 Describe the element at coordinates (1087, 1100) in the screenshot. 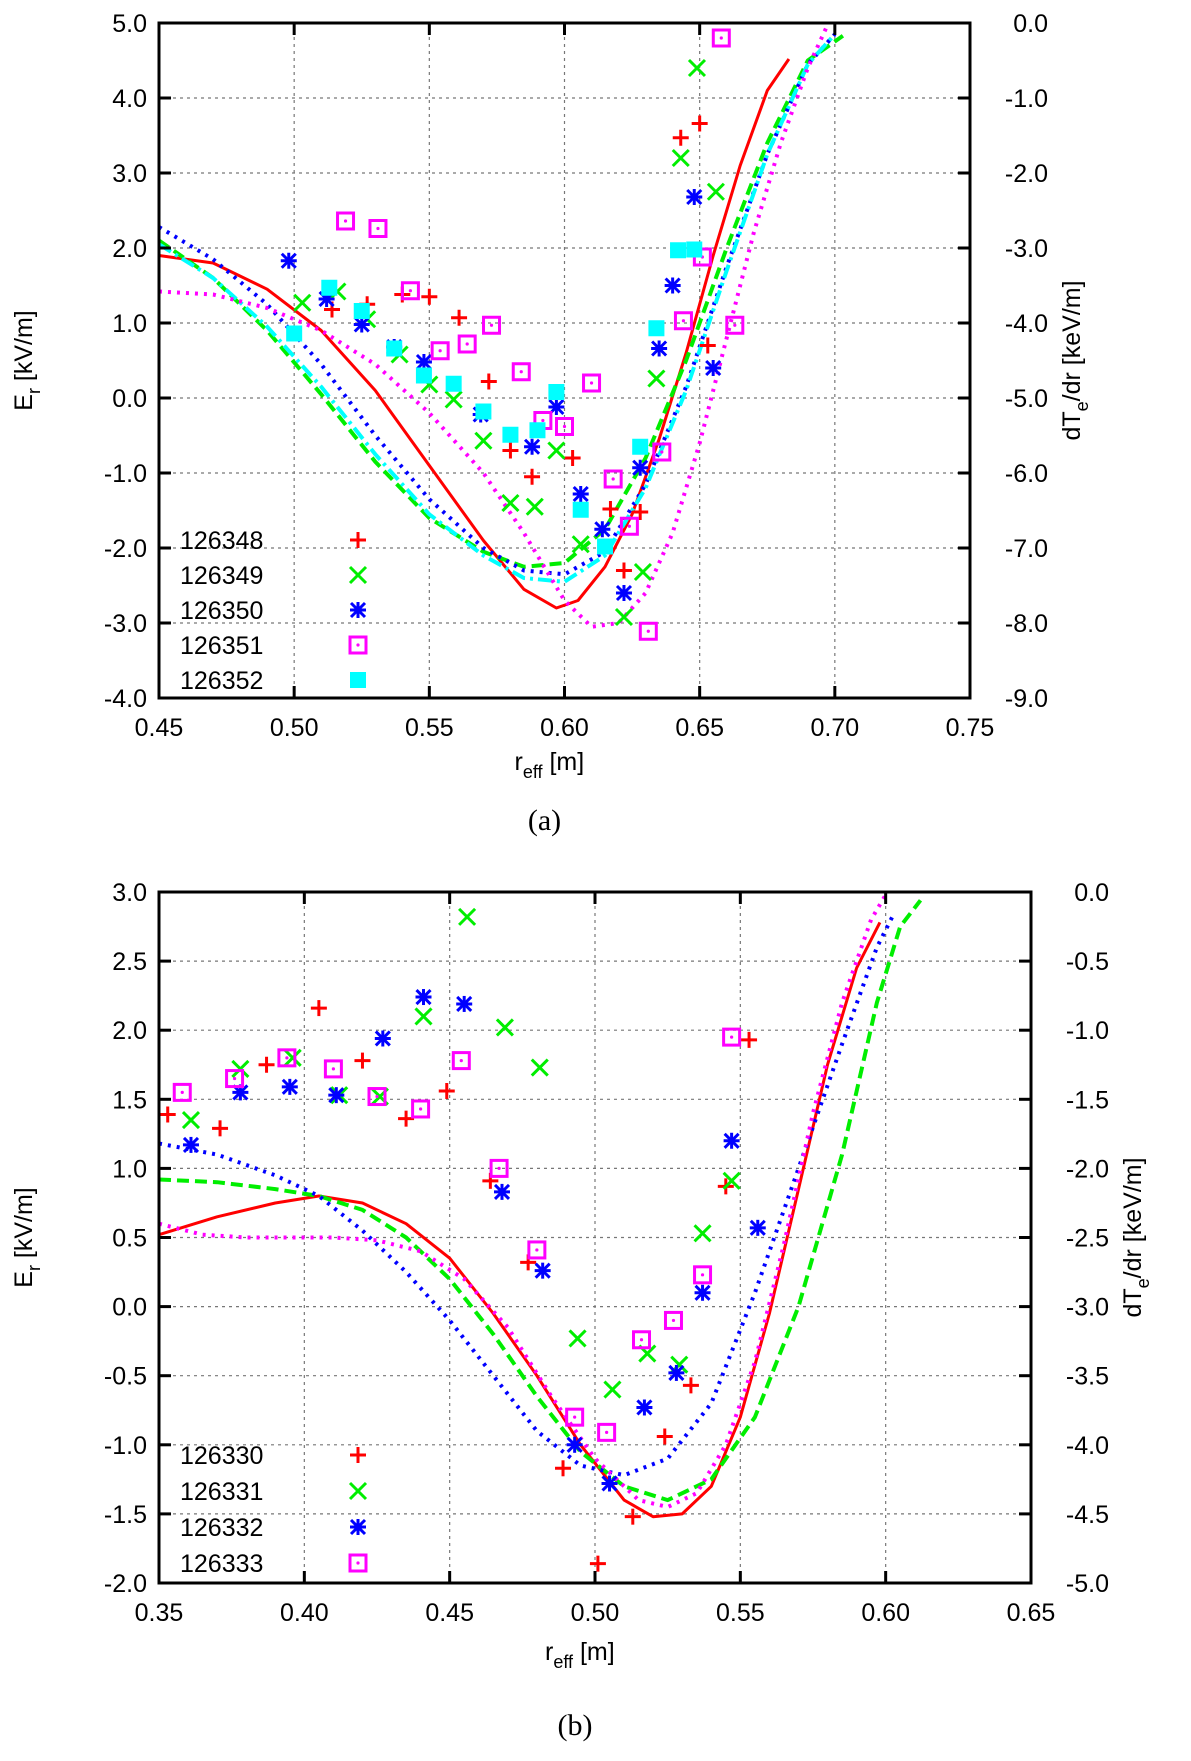

I see `y2-tick-label: -1.5` at that location.